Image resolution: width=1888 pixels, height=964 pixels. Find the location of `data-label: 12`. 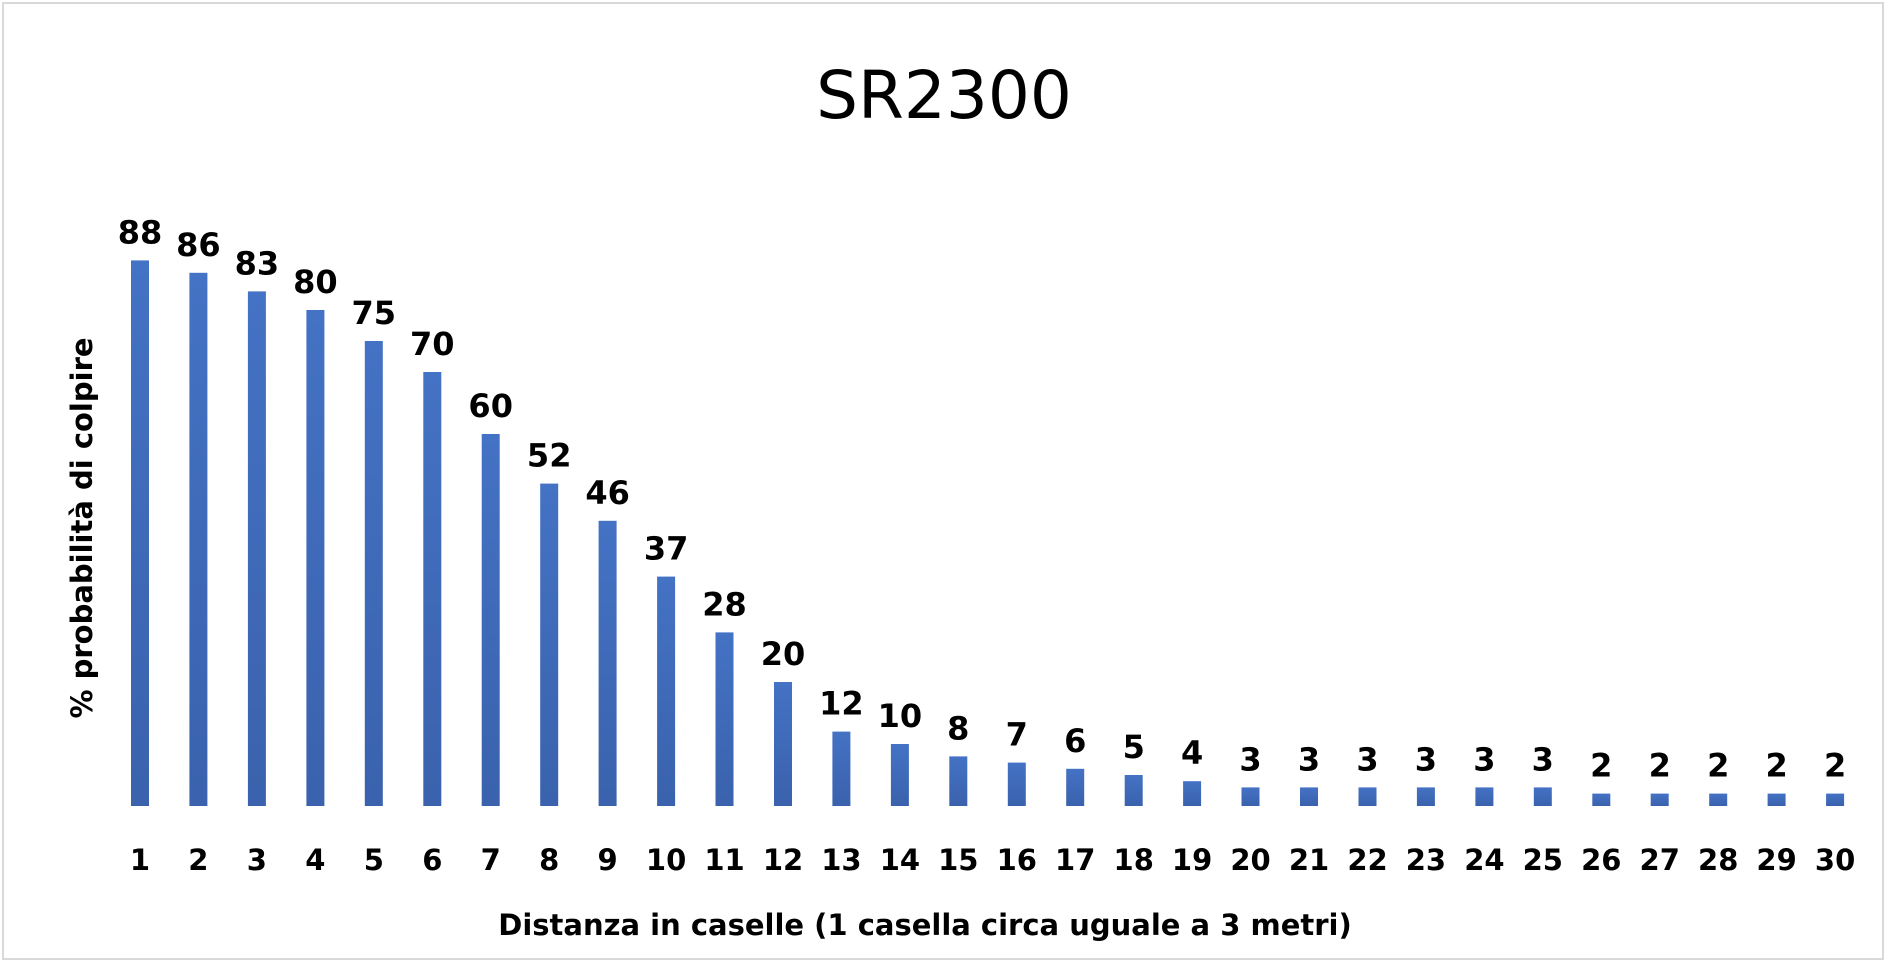

data-label: 12 is located at coordinates (841, 704).